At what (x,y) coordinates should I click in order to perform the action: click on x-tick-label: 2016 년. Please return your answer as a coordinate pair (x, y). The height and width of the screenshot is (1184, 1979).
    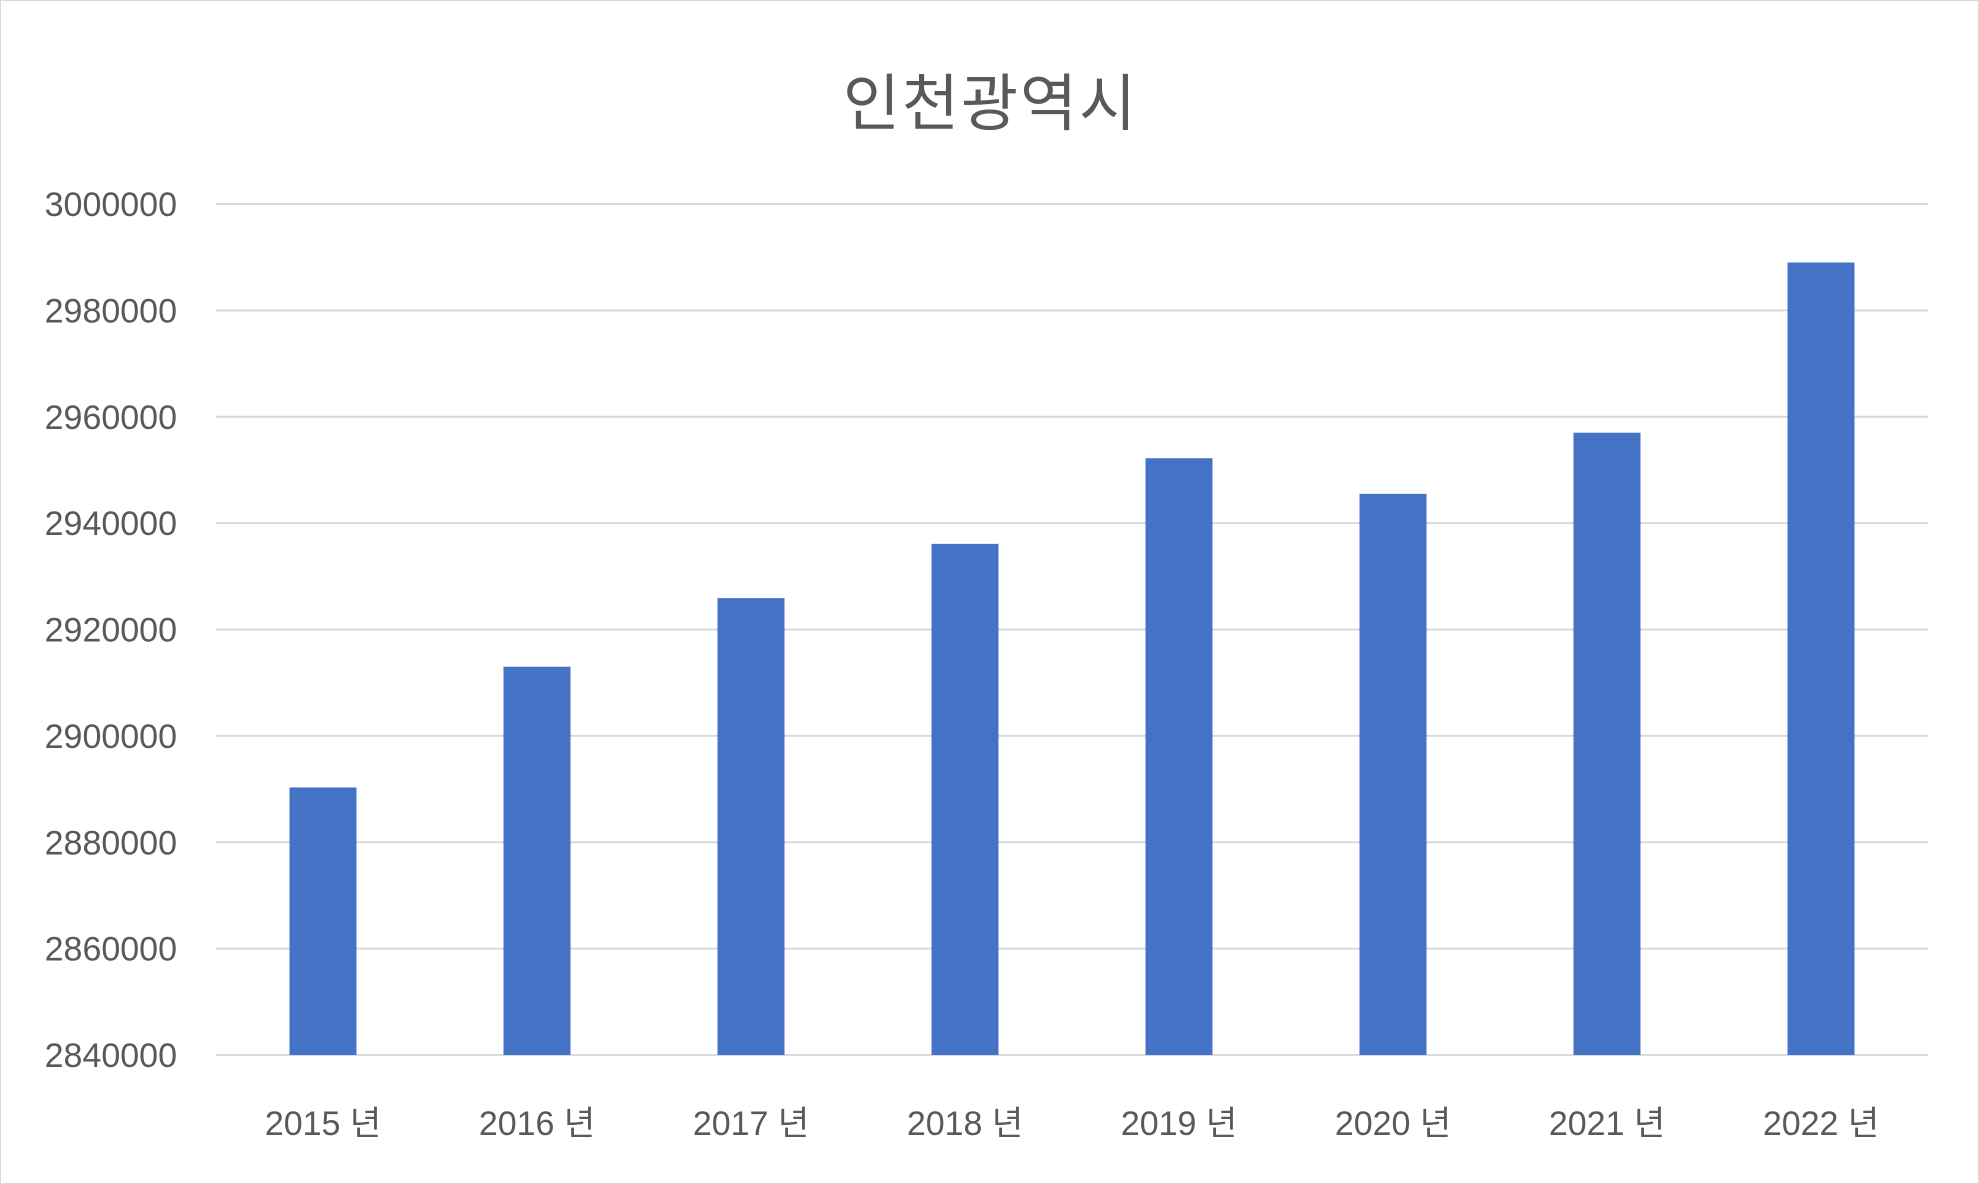
    Looking at the image, I should click on (537, 1124).